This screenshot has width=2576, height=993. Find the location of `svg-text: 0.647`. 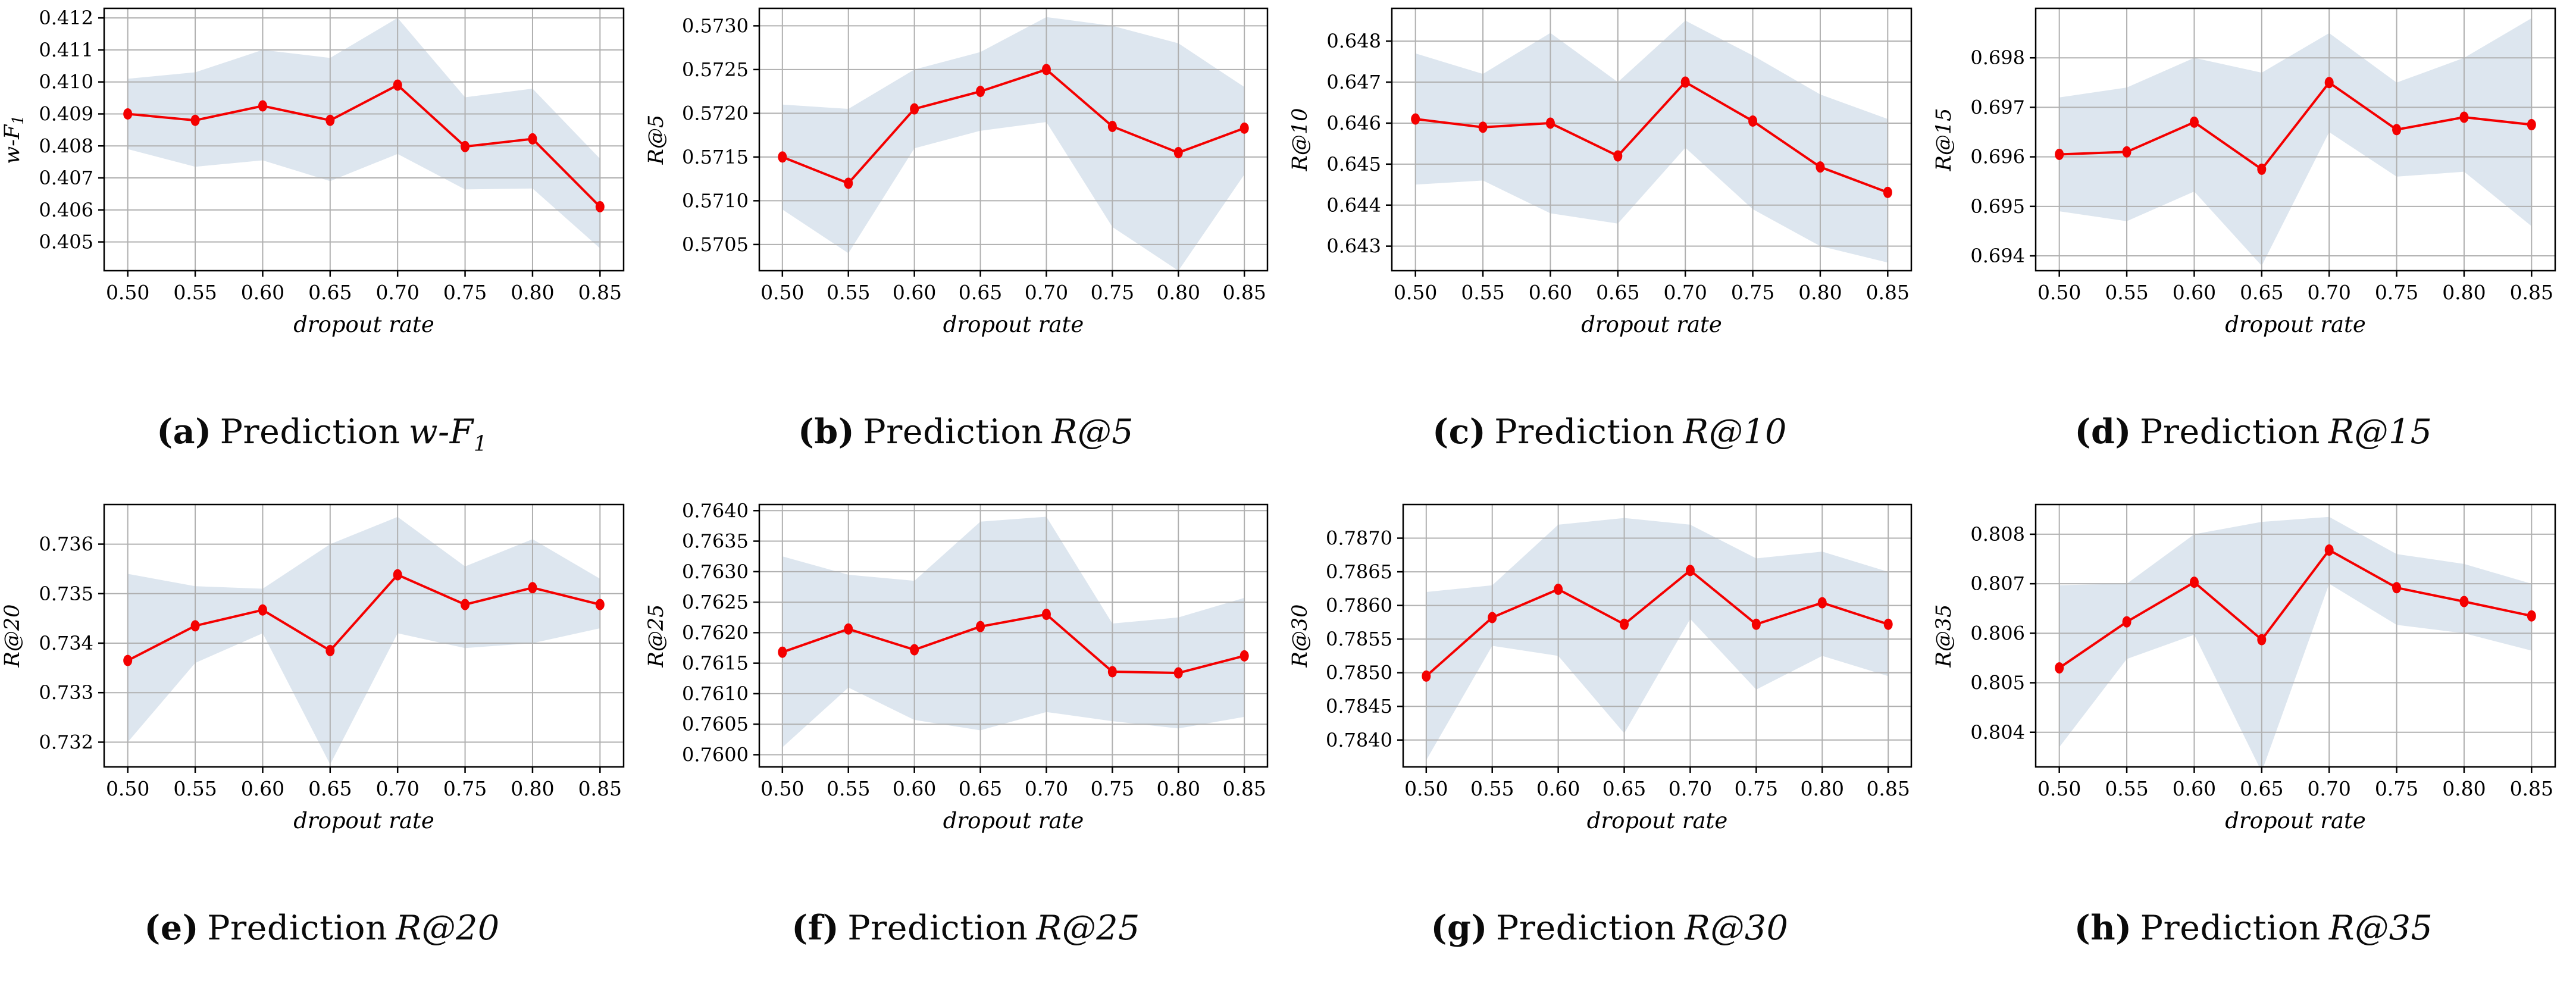

svg-text: 0.647 is located at coordinates (1353, 82).